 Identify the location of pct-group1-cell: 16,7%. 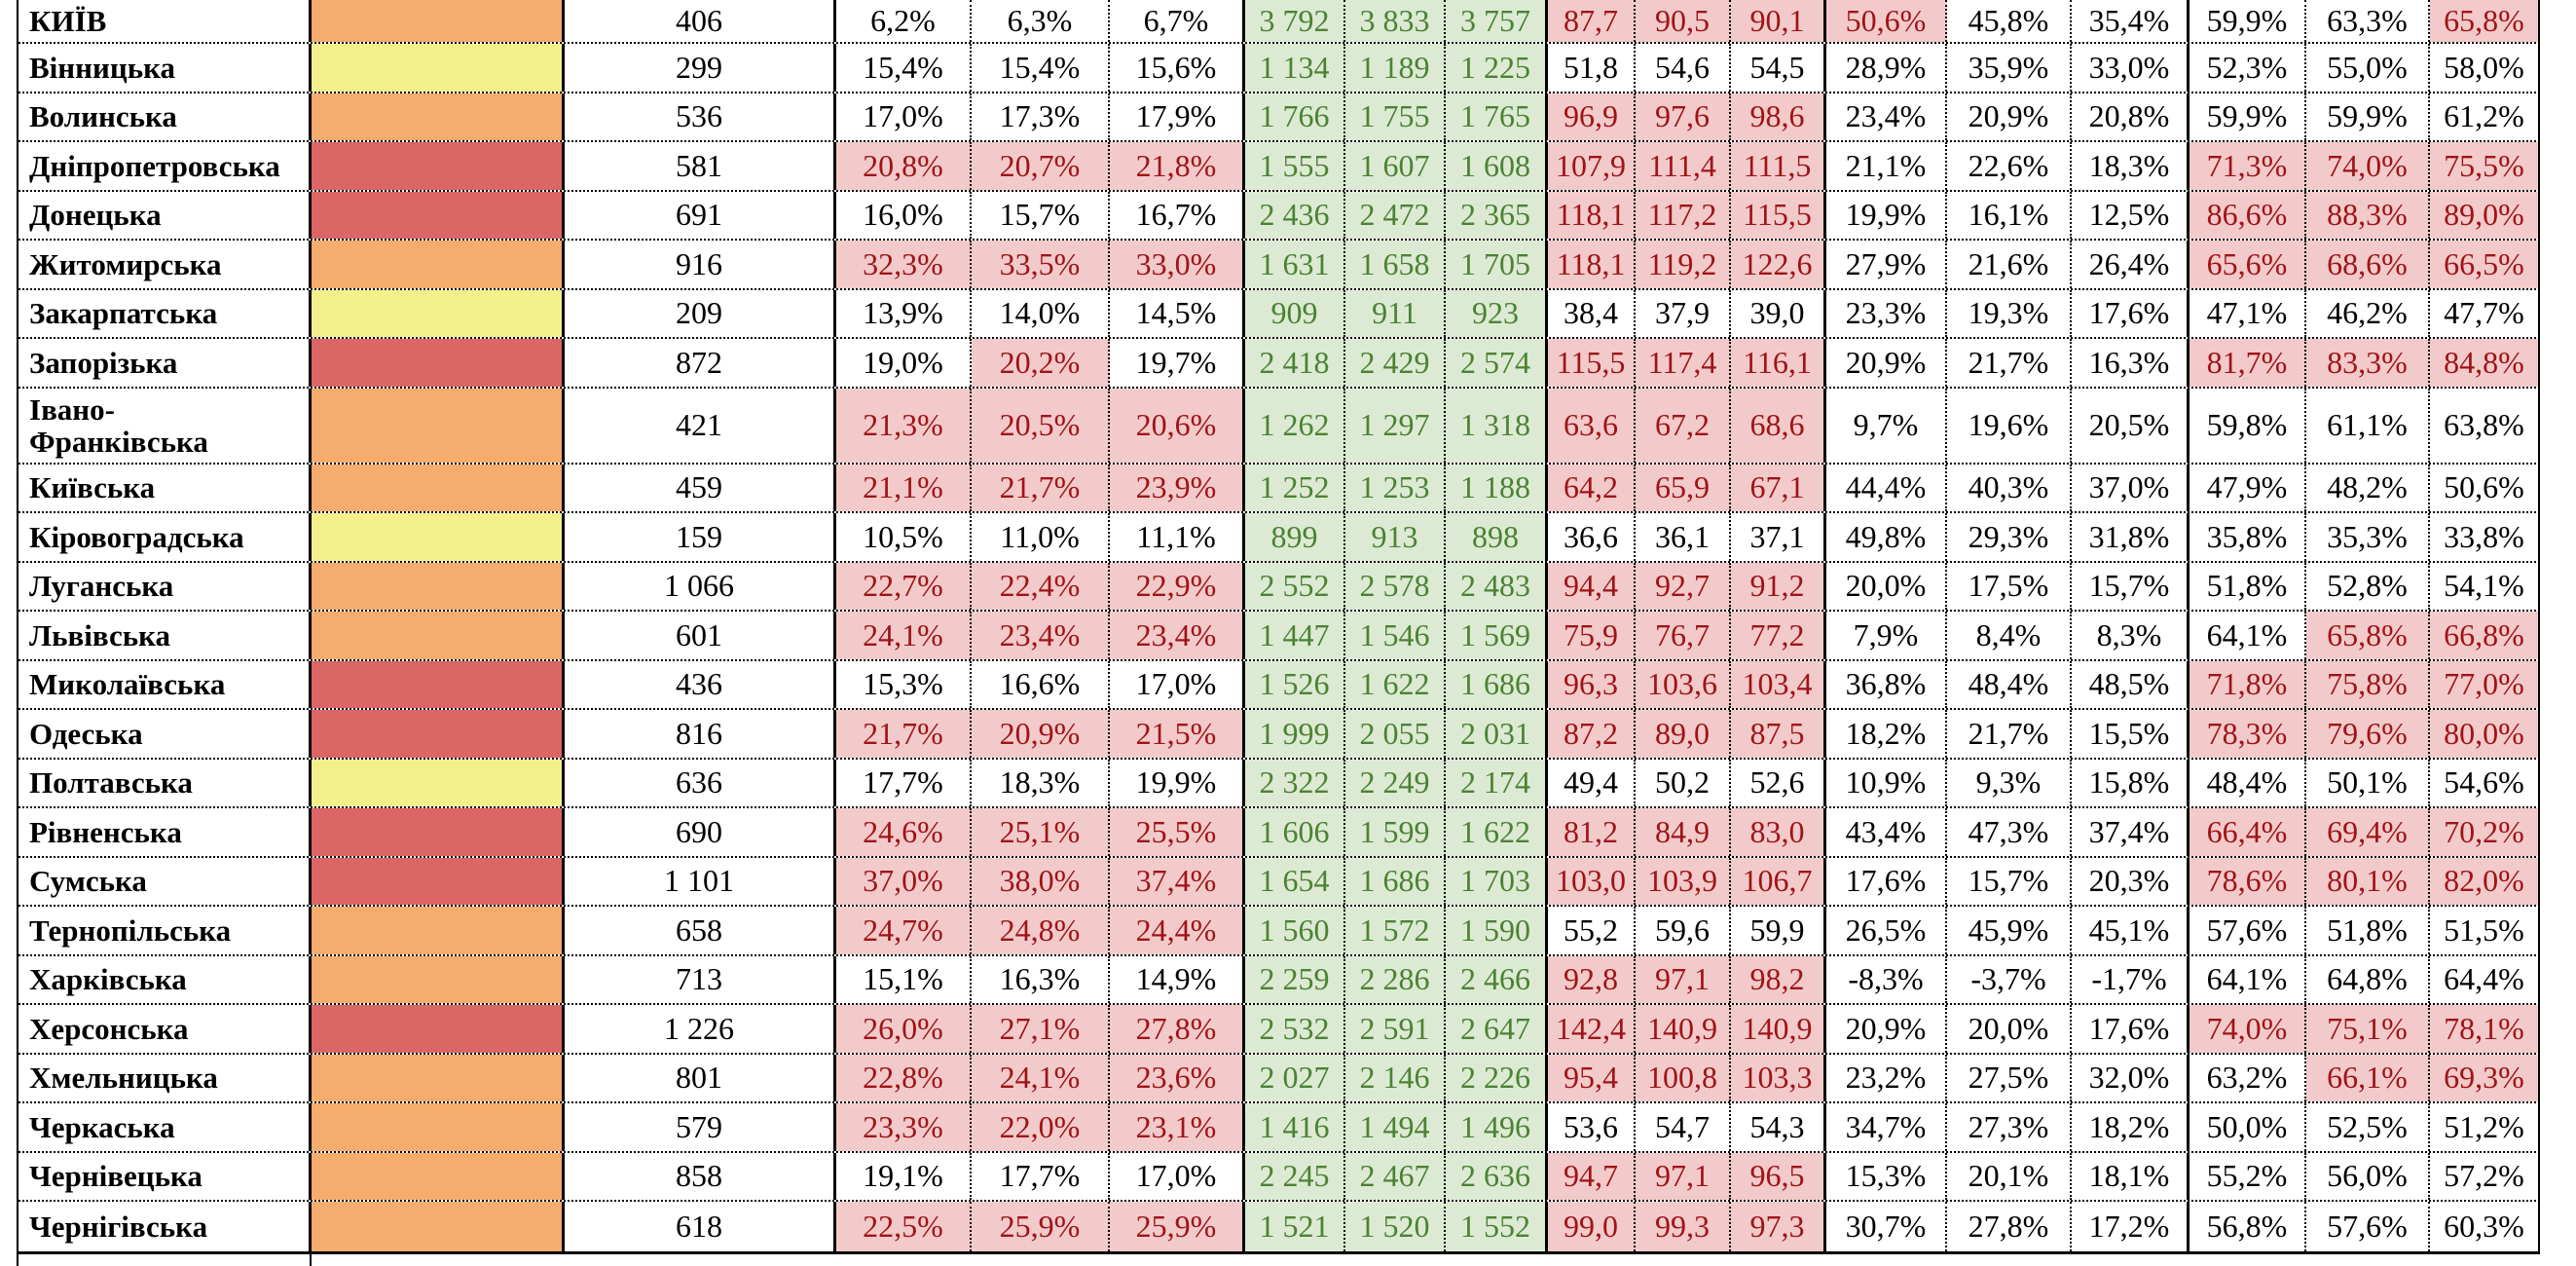
(1177, 215).